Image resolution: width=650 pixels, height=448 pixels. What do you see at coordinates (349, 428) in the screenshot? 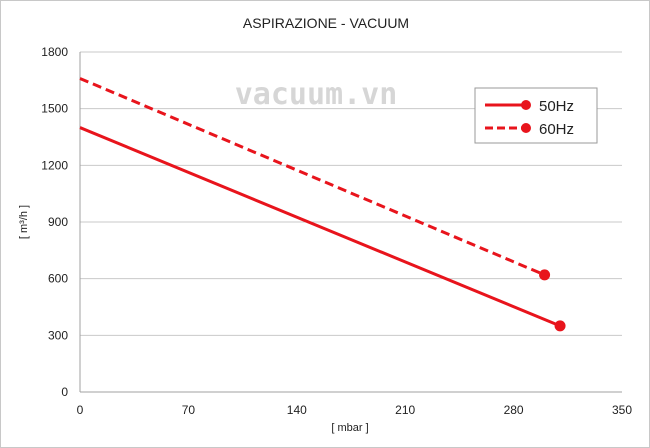
I see `x-axis-label: [ mbar ]` at bounding box center [349, 428].